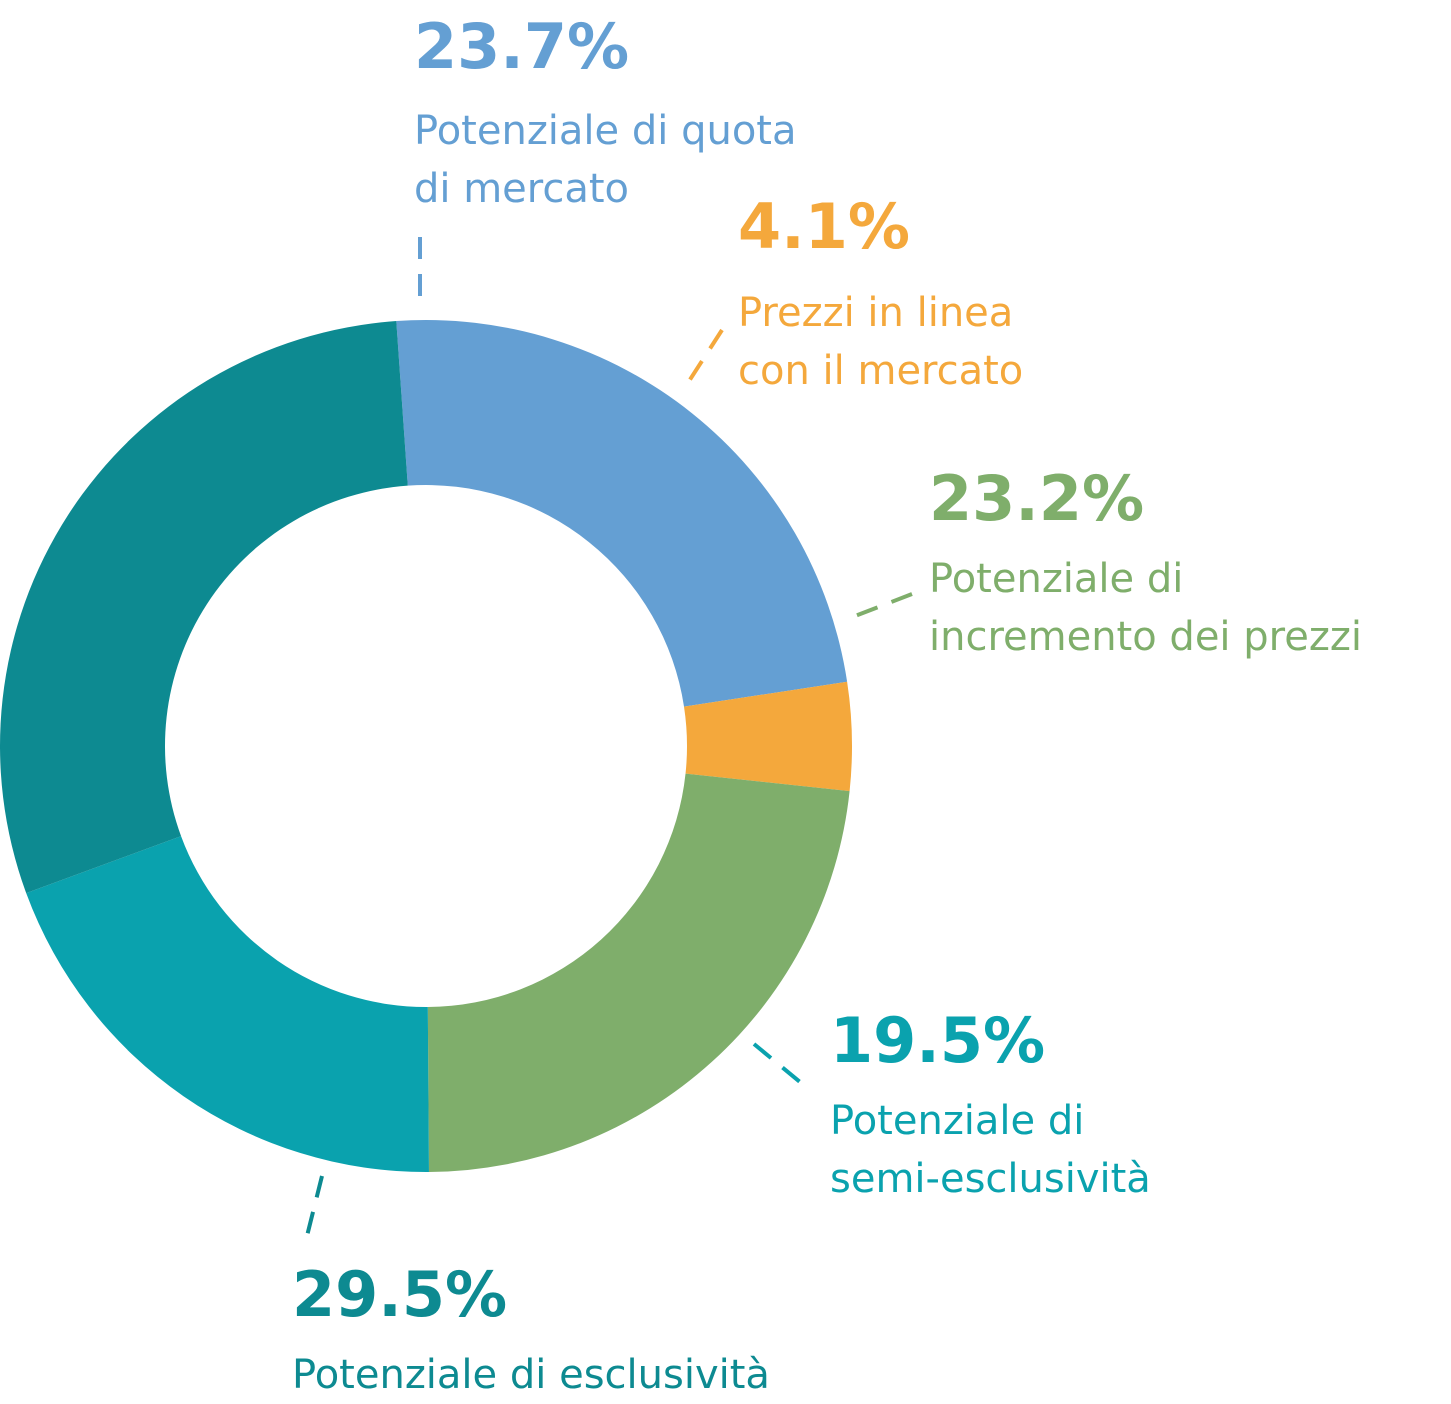 The height and width of the screenshot is (1404, 1451). Describe the element at coordinates (605, 131) in the screenshot. I see `slice-category-label: Potenziale di quota` at that location.